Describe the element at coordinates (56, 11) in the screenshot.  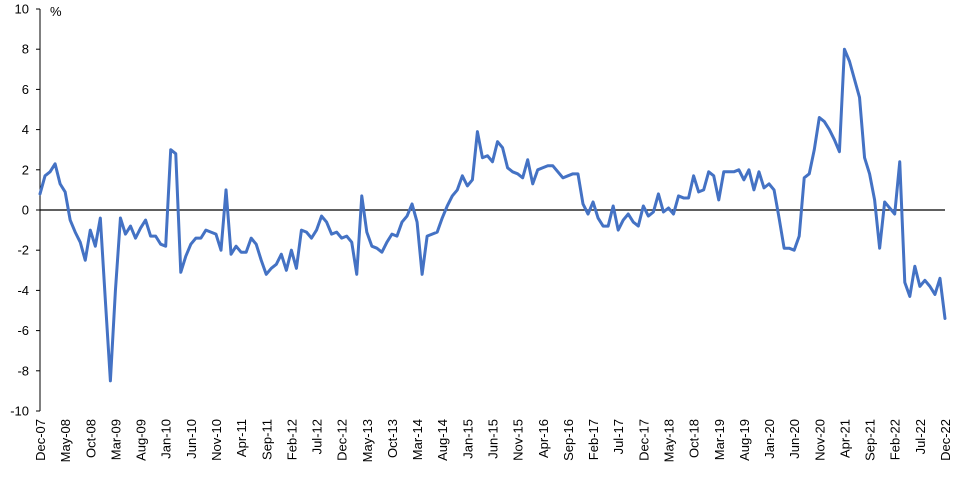
I see `y-unit-label: %` at that location.